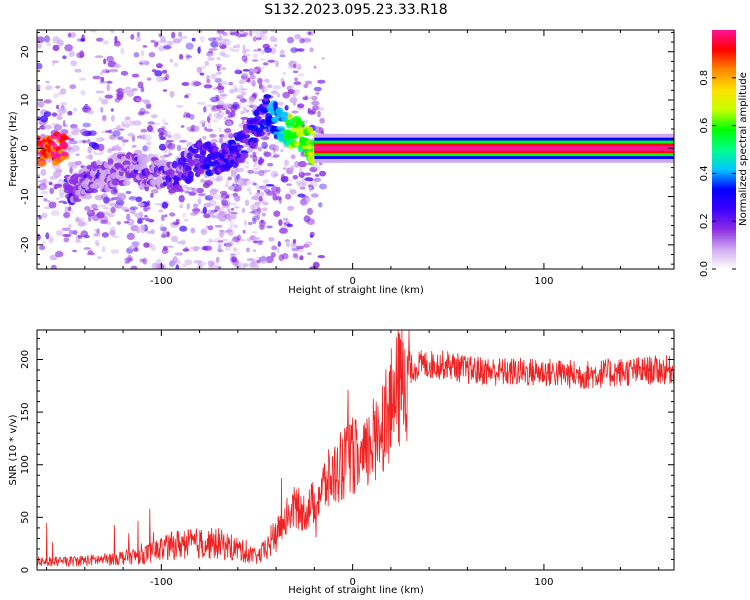 Image resolution: width=750 pixels, height=600 pixels. I want to click on x-tick-label: -100, so click(161, 582).